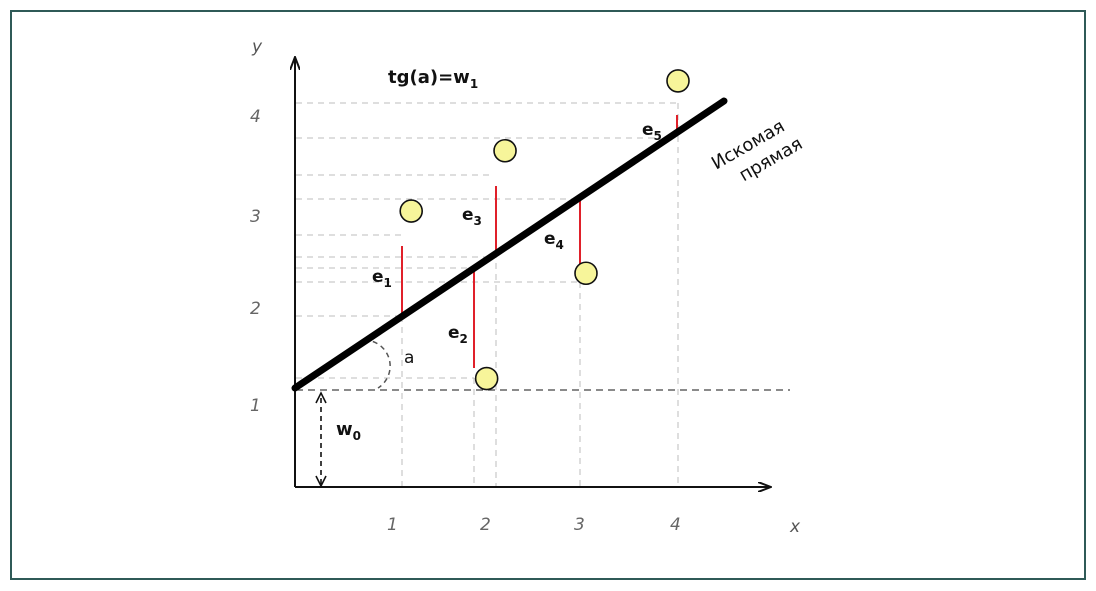 This screenshot has width=1096, height=591. What do you see at coordinates (257, 47) in the screenshot?
I see `y-axis-label: y` at bounding box center [257, 47].